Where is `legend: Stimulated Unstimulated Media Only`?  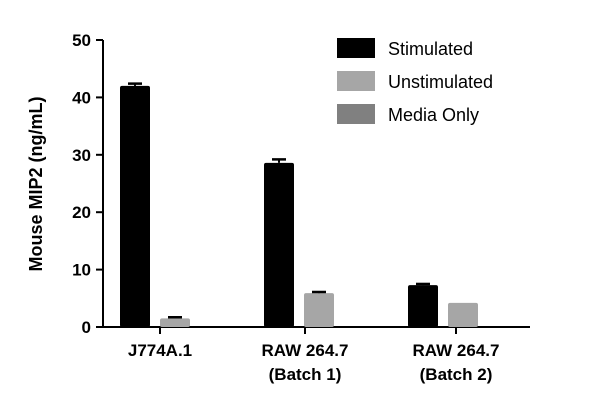 legend: Stimulated Unstimulated Media Only is located at coordinates (415, 81).